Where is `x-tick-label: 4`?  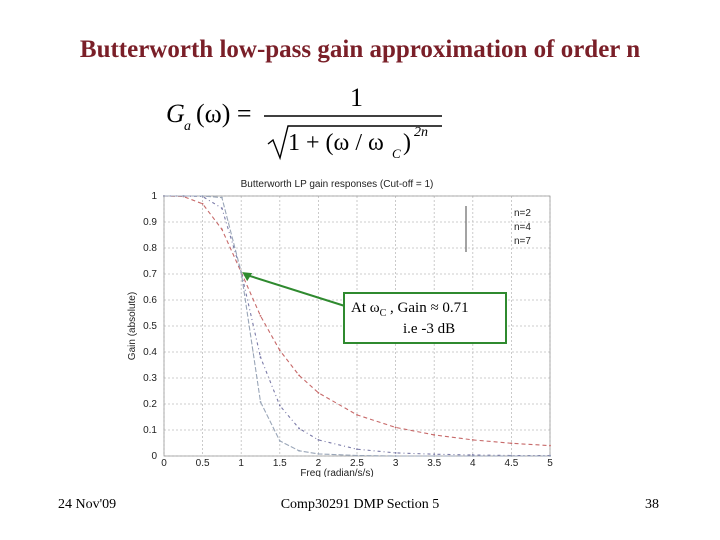 x-tick-label: 4 is located at coordinates (473, 463).